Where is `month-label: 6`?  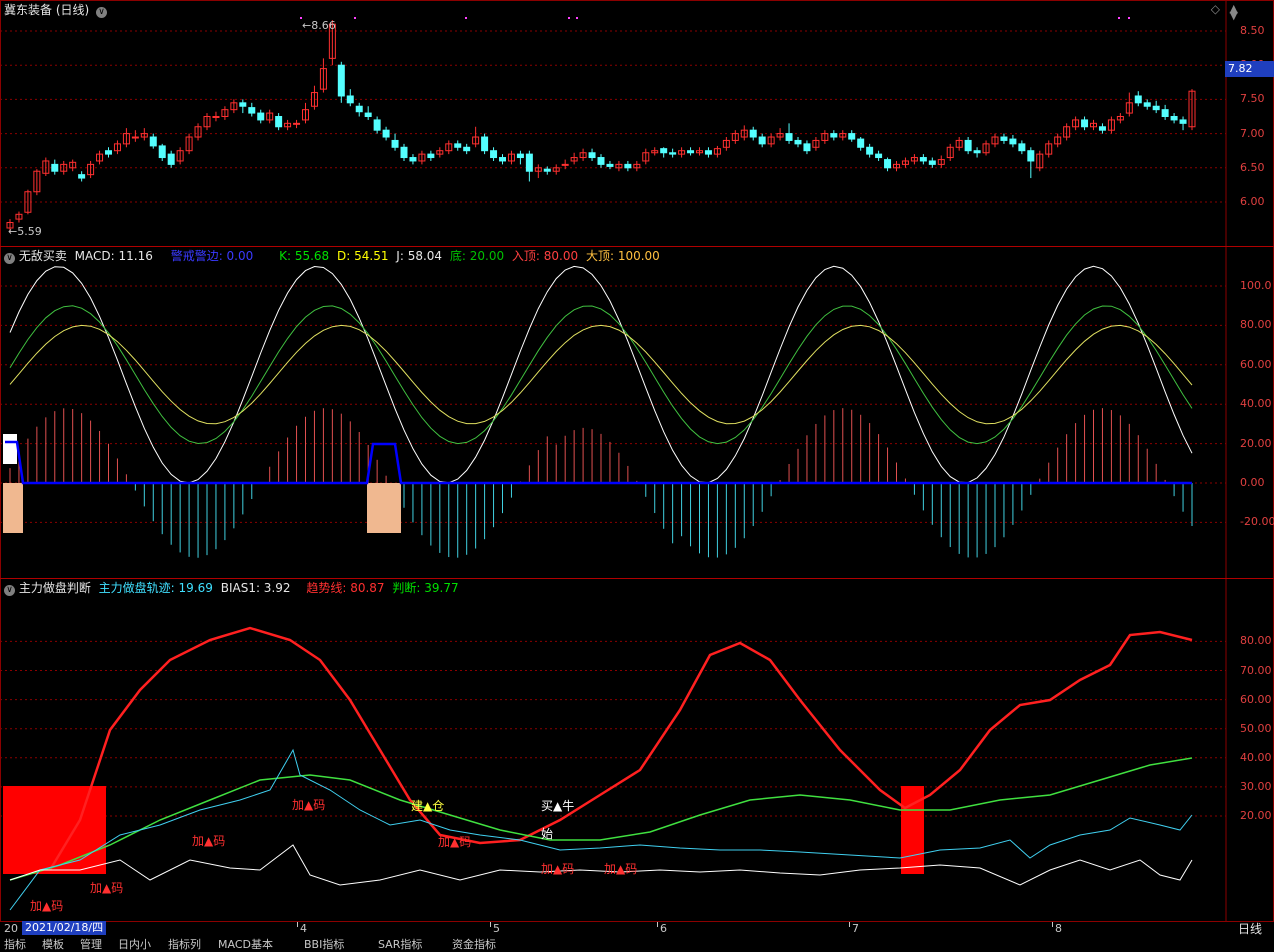
month-label: 6 is located at coordinates (663, 928).